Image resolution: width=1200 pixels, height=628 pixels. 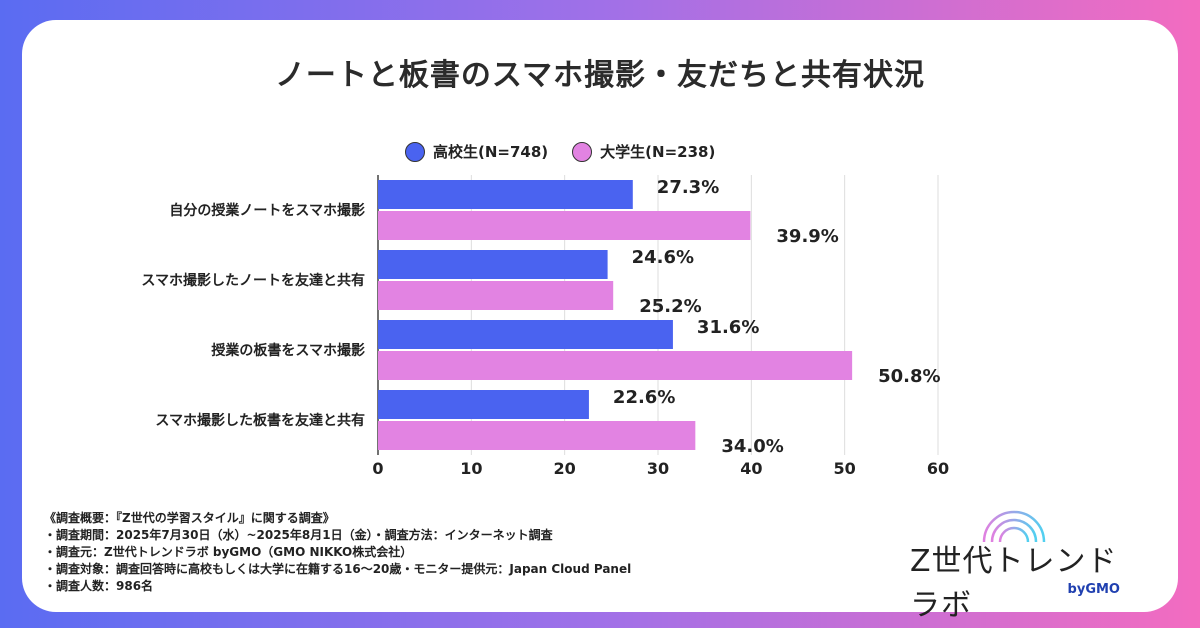 I want to click on x-tick-label: 20, so click(x=565, y=468).